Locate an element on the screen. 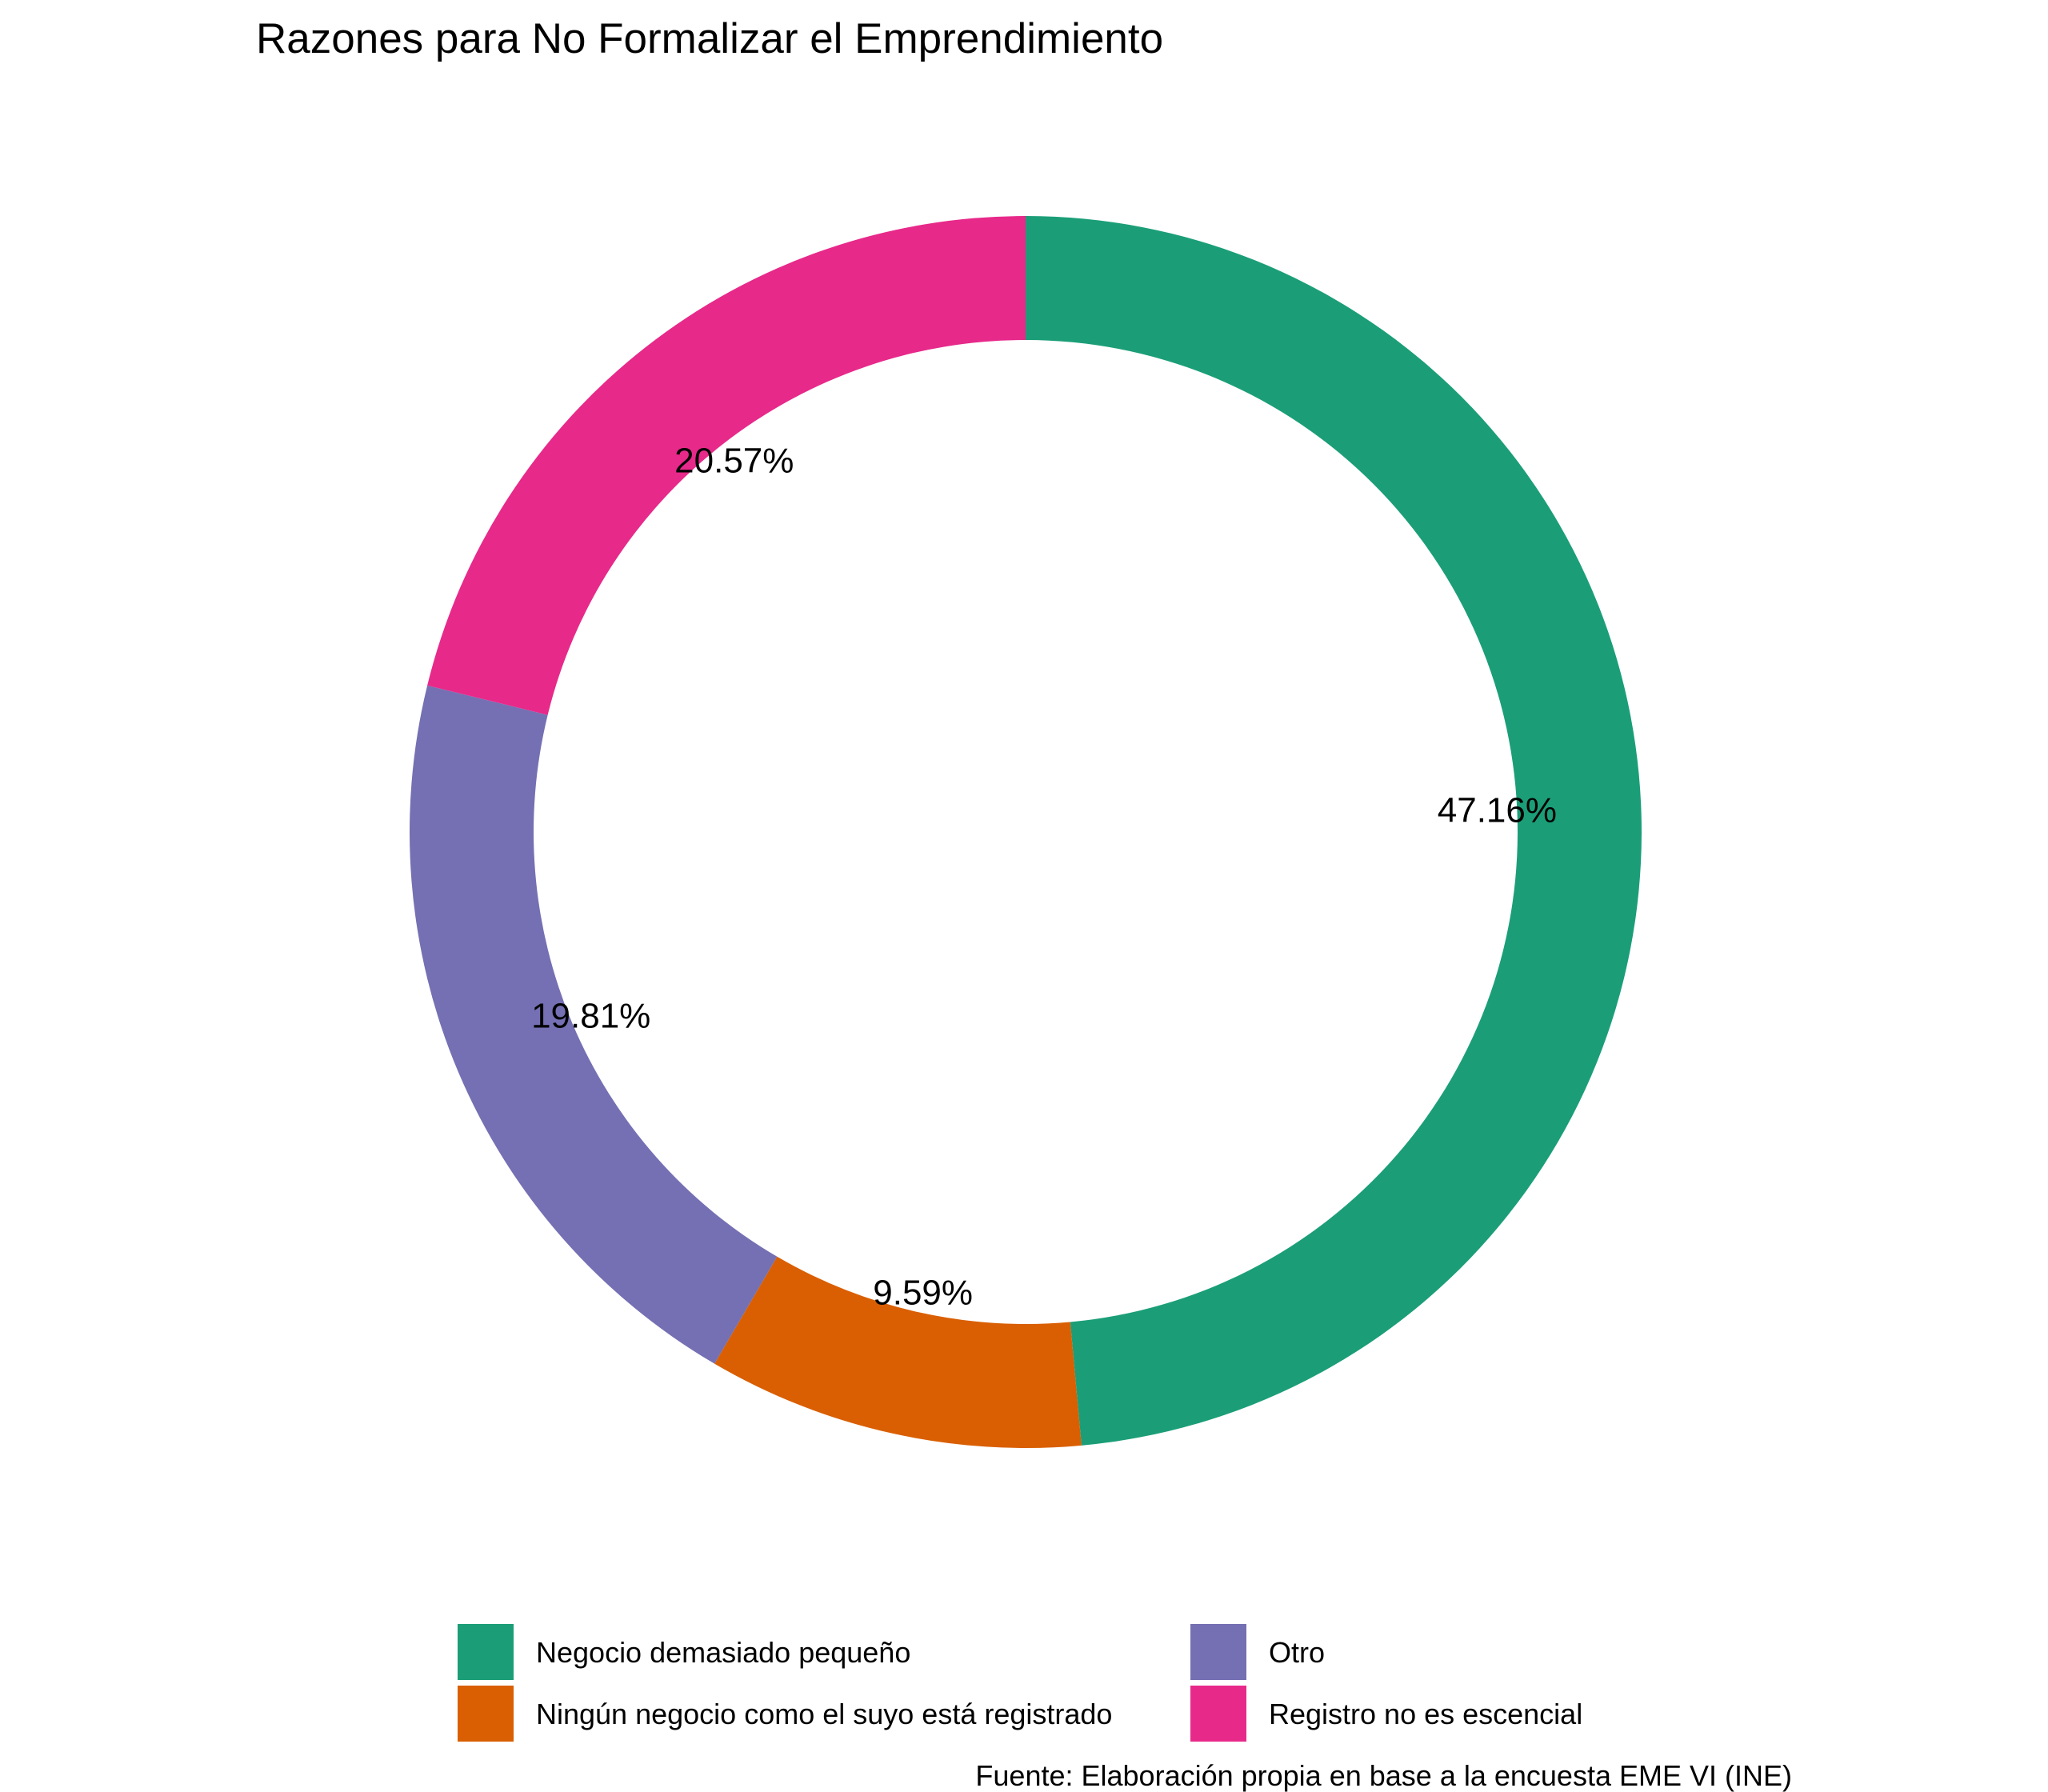 Image resolution: width=2048 pixels, height=1792 pixels. legend-key-registro-no-es-escencial is located at coordinates (1218, 1714).